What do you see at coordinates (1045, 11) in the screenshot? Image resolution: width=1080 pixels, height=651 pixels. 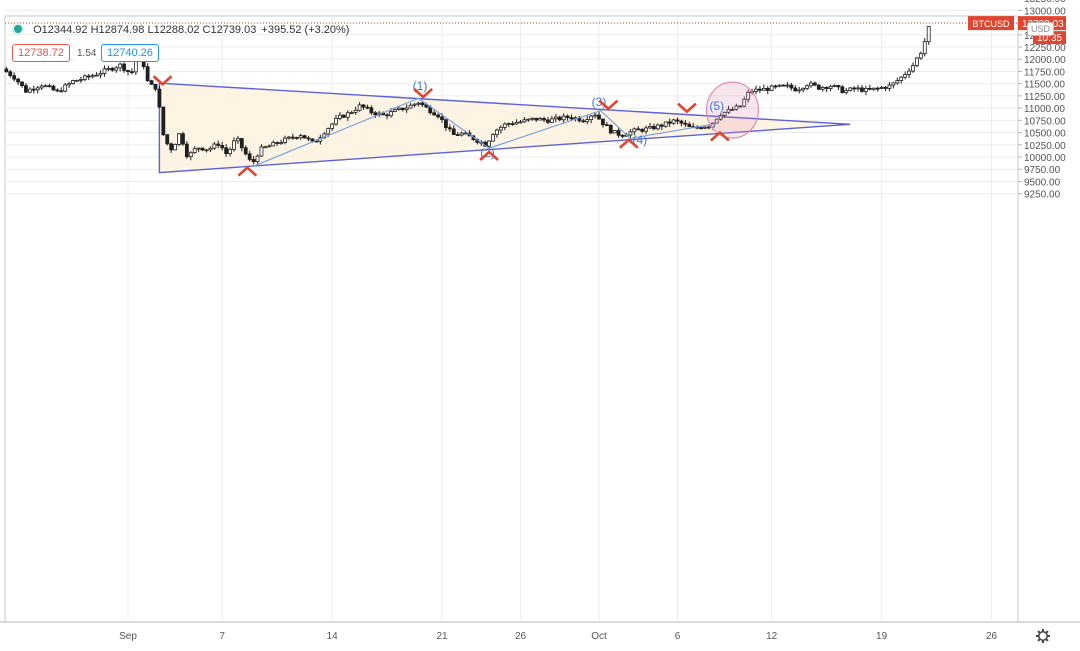 I see `y-tick-label: 13000.00` at bounding box center [1045, 11].